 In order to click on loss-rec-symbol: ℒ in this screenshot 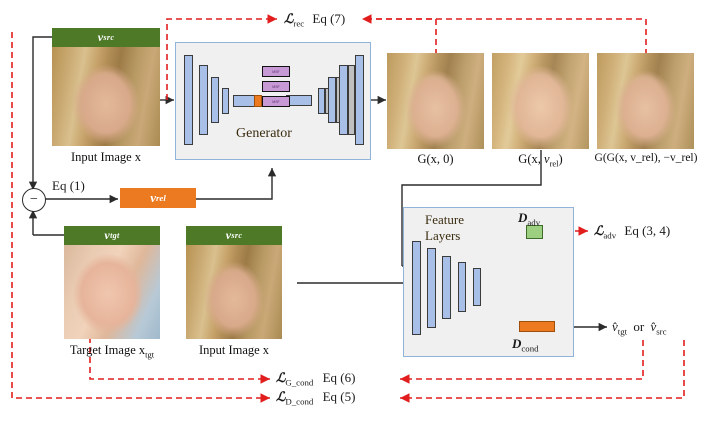, I will do `click(289, 18)`.